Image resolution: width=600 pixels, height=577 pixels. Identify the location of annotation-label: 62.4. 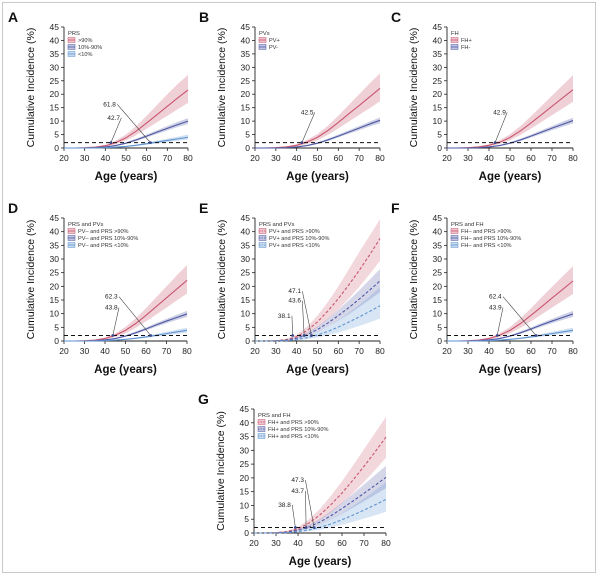
(495, 297).